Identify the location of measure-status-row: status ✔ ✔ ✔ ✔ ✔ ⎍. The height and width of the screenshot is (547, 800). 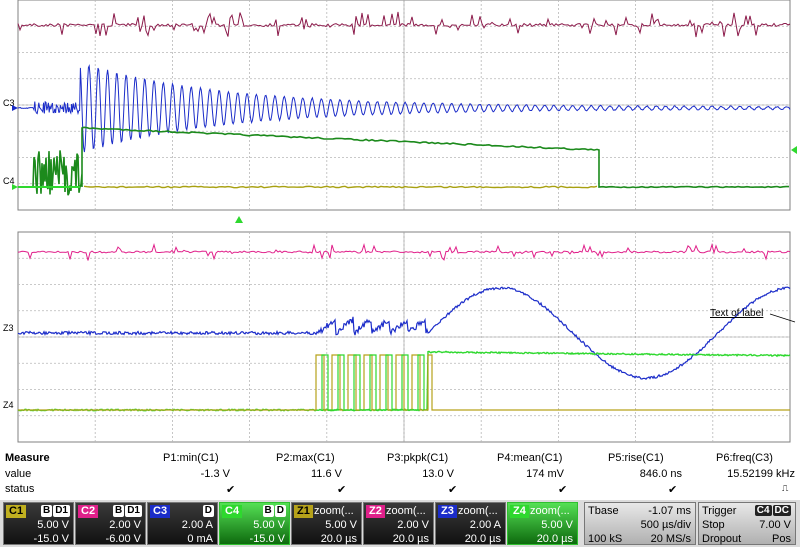
(400, 491).